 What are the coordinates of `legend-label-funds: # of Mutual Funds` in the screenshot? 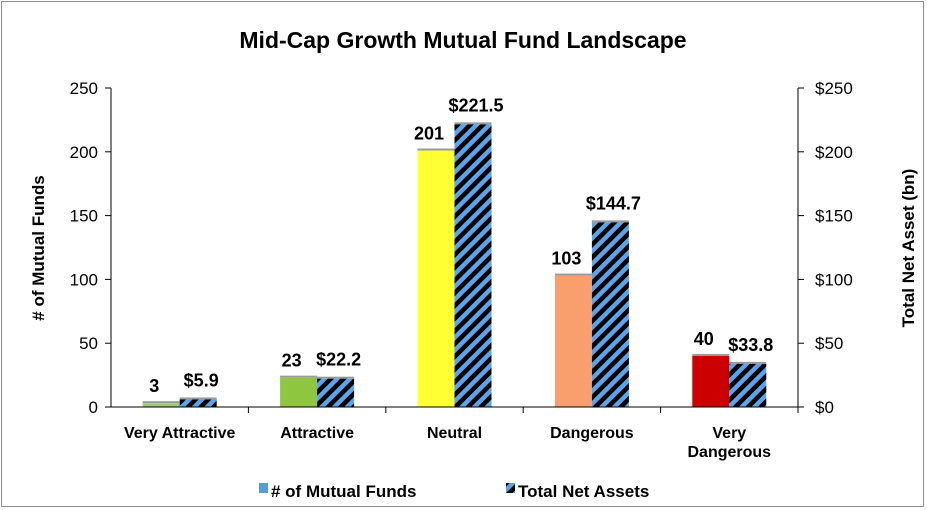 It's located at (343, 491).